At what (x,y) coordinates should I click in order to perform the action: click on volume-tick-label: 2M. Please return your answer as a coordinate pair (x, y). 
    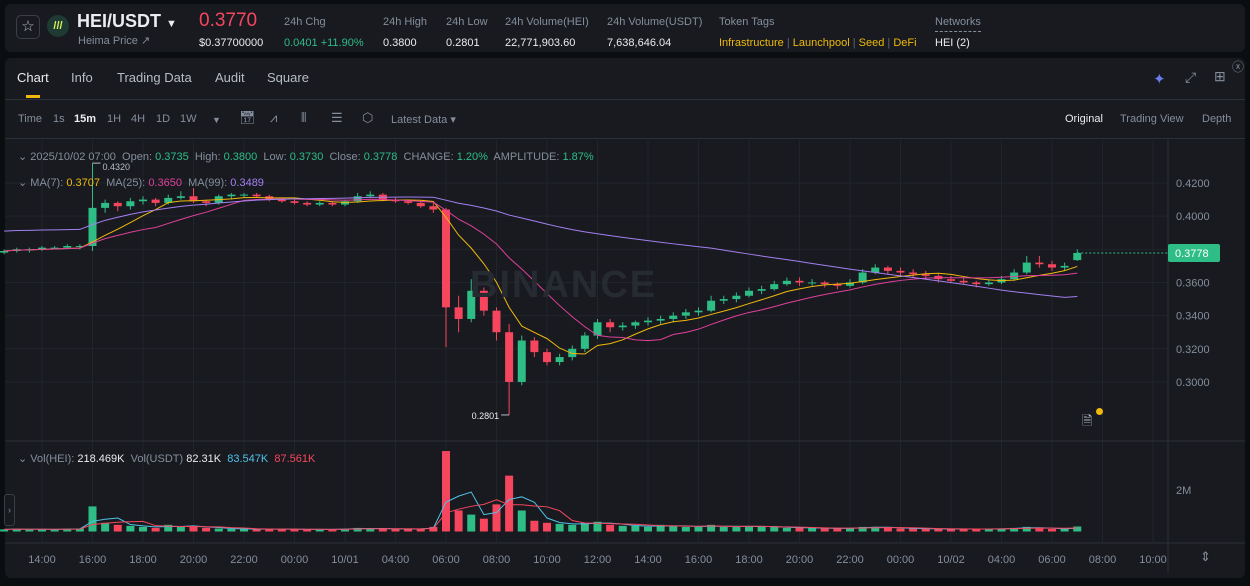
    Looking at the image, I should click on (1183, 491).